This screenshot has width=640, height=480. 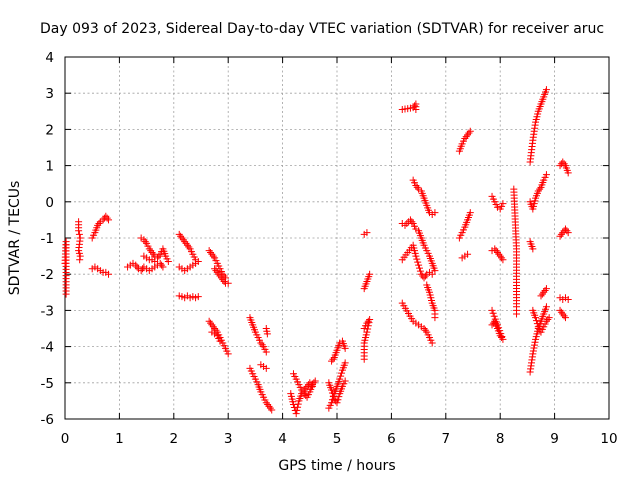 What do you see at coordinates (49, 58) in the screenshot?
I see `y-tick-label: 4` at bounding box center [49, 58].